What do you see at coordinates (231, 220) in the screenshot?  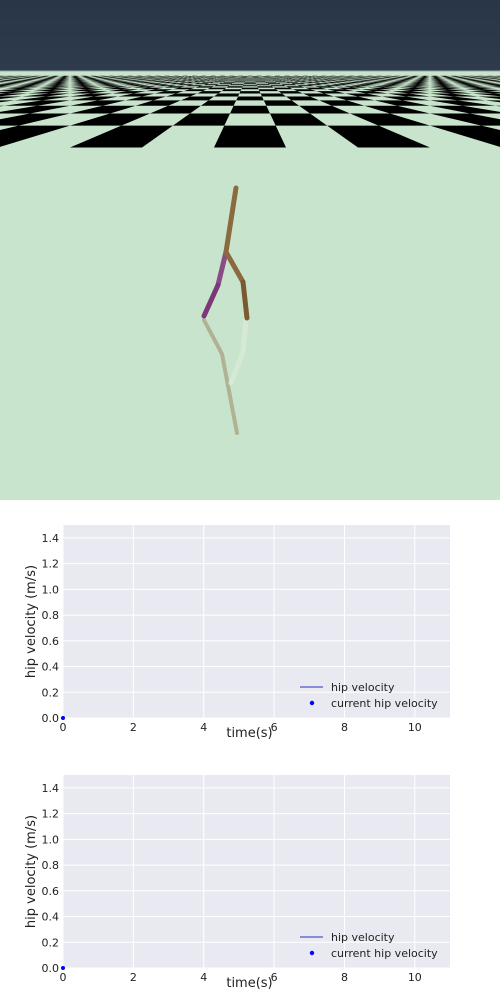 I see `walker-torso` at bounding box center [231, 220].